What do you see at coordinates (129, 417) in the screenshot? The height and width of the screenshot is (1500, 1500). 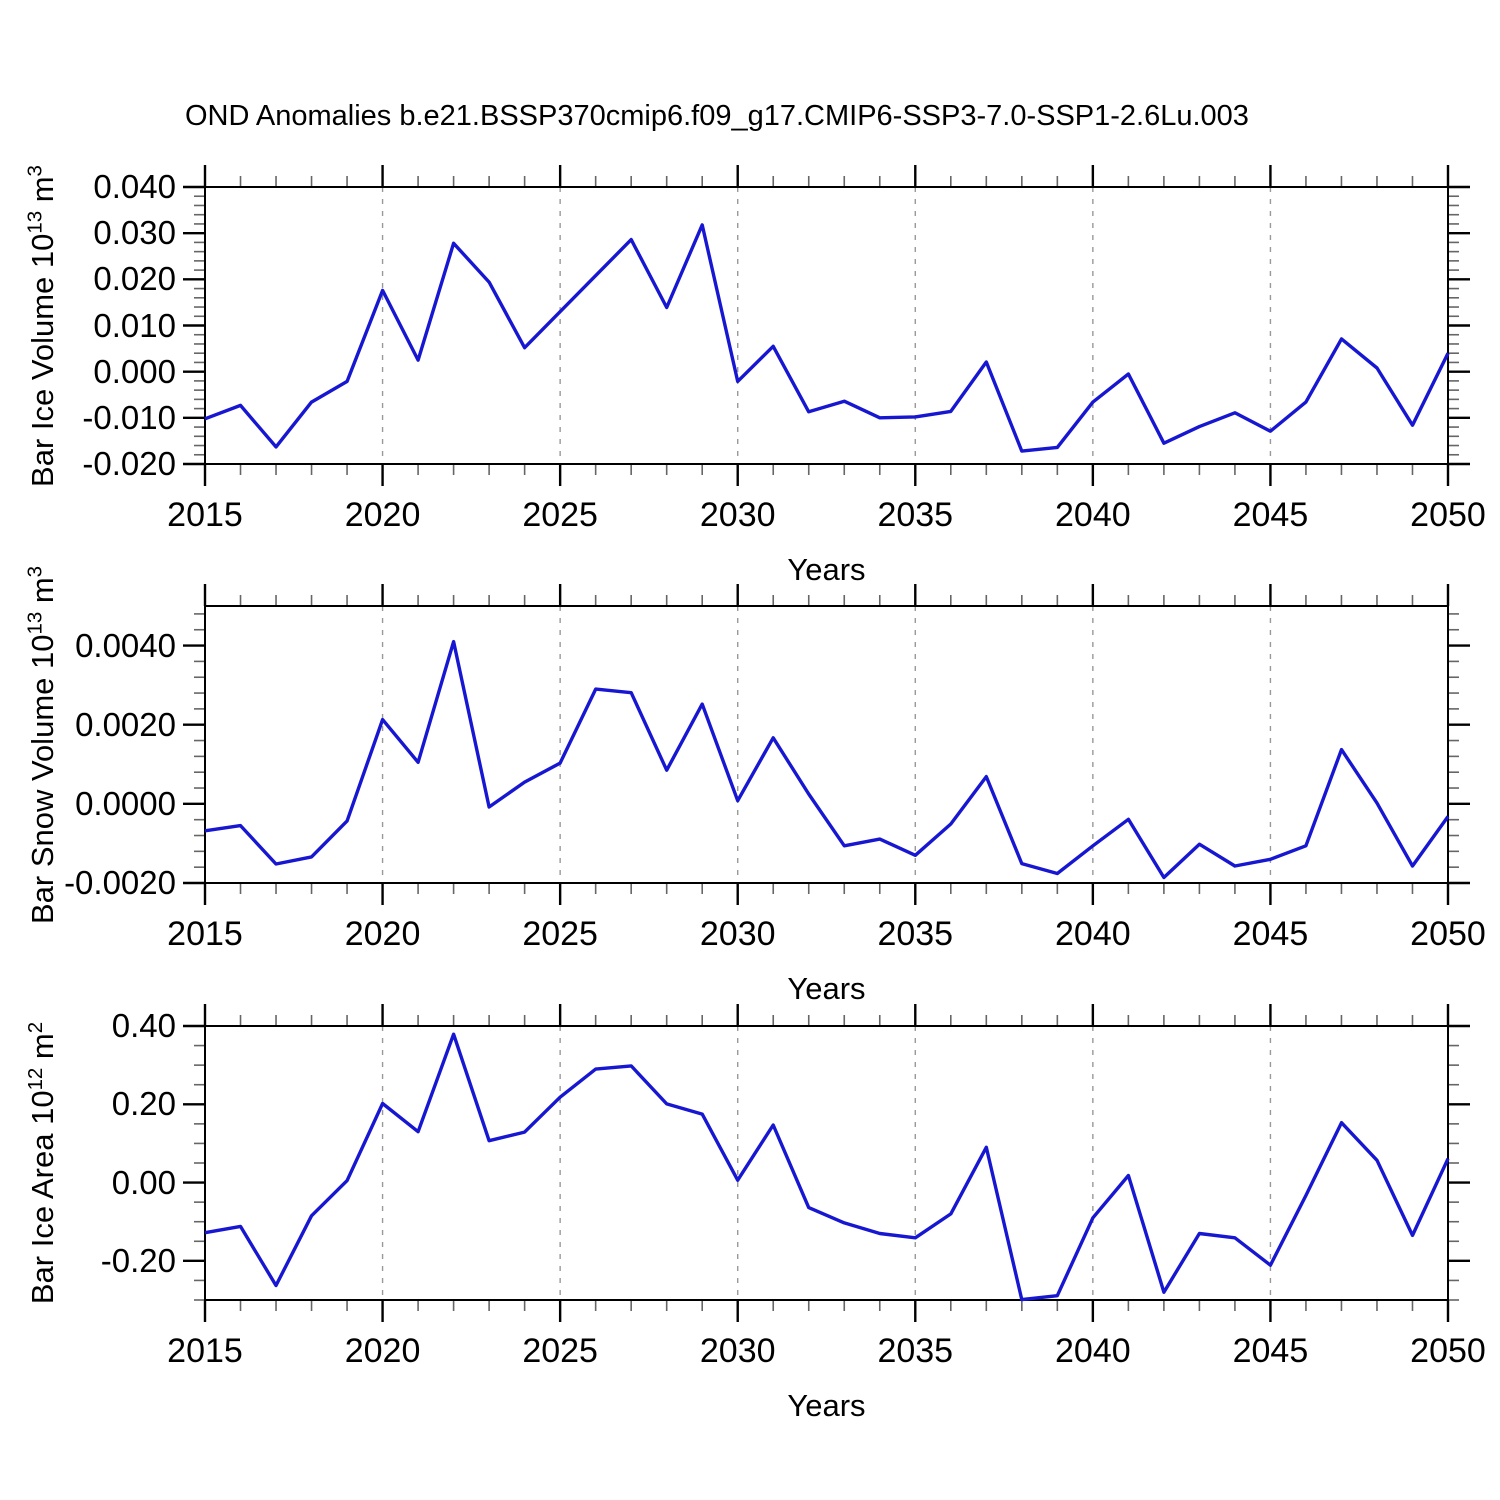 I see `y-tick-label: -0.010` at bounding box center [129, 417].